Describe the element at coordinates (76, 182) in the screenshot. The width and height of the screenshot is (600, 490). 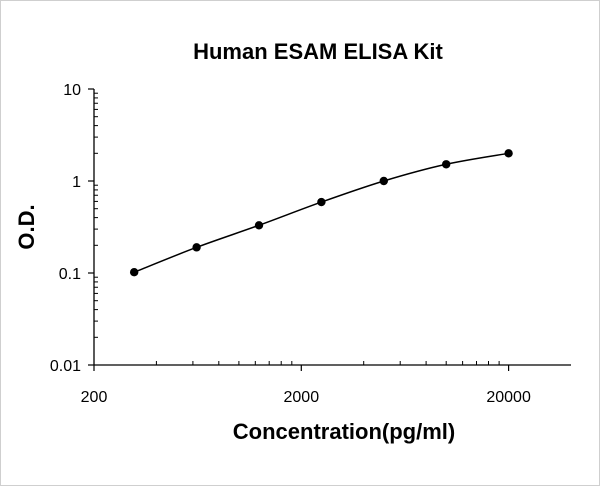
I see `y-tick-label: 1` at that location.